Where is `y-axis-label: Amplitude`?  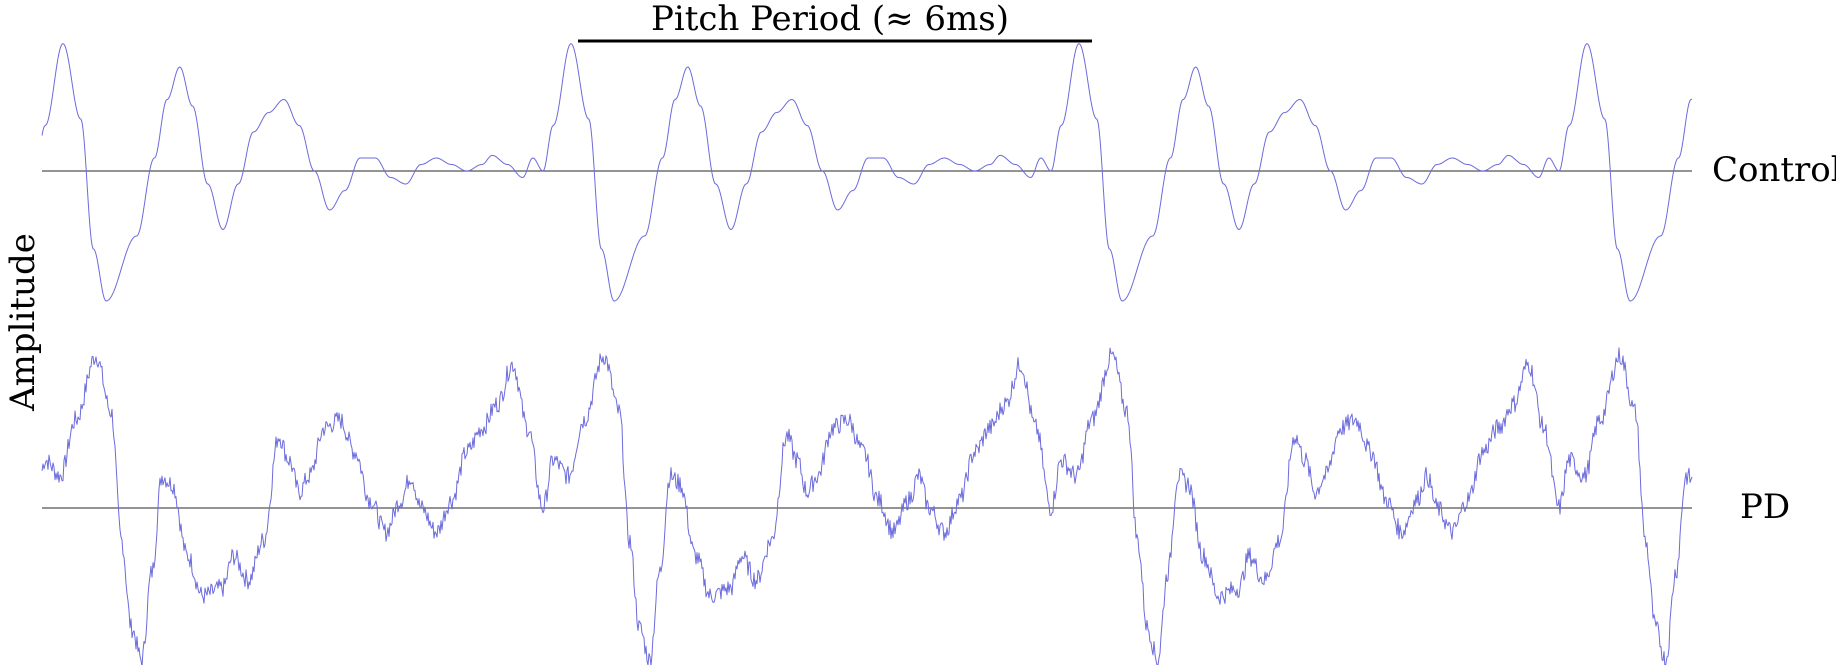
y-axis-label: Amplitude is located at coordinates (23, 322).